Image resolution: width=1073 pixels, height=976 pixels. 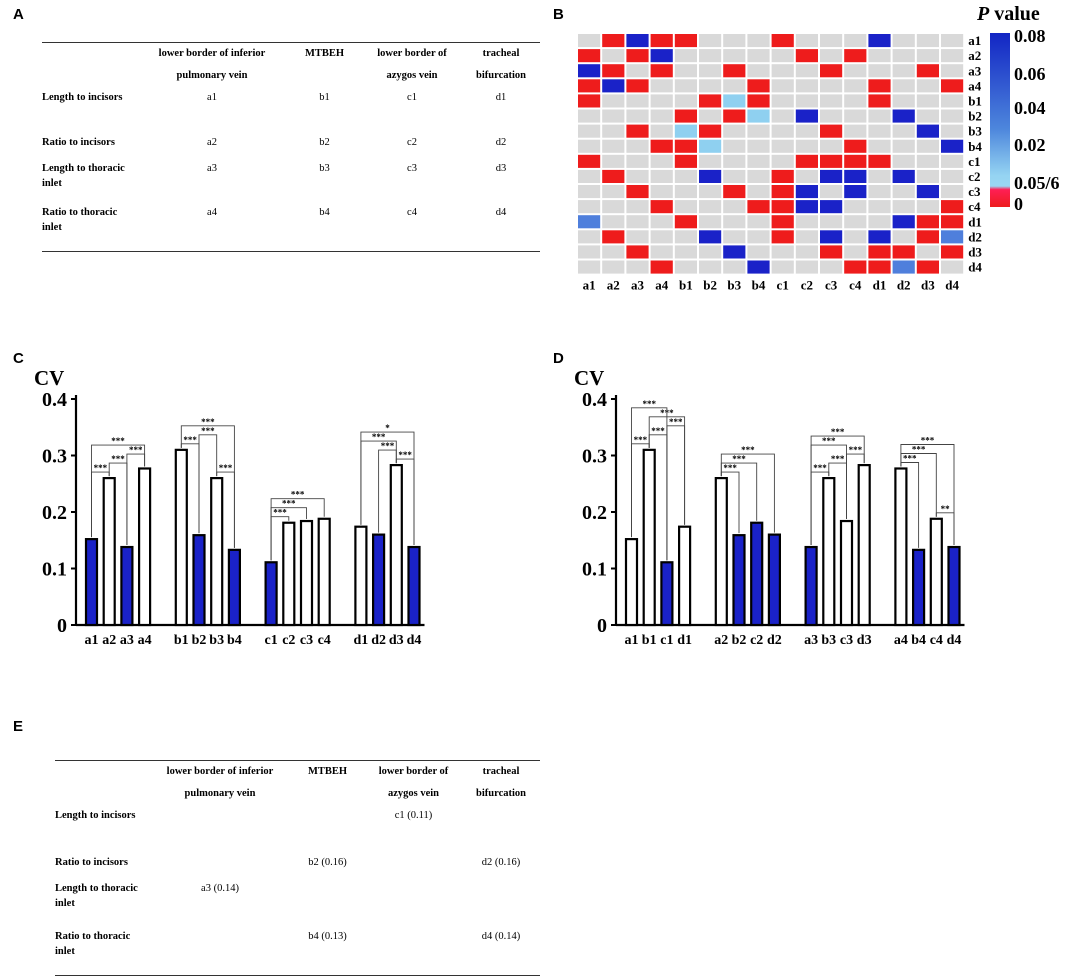 I want to click on heatmap-row-label: b4, so click(x=975, y=146).